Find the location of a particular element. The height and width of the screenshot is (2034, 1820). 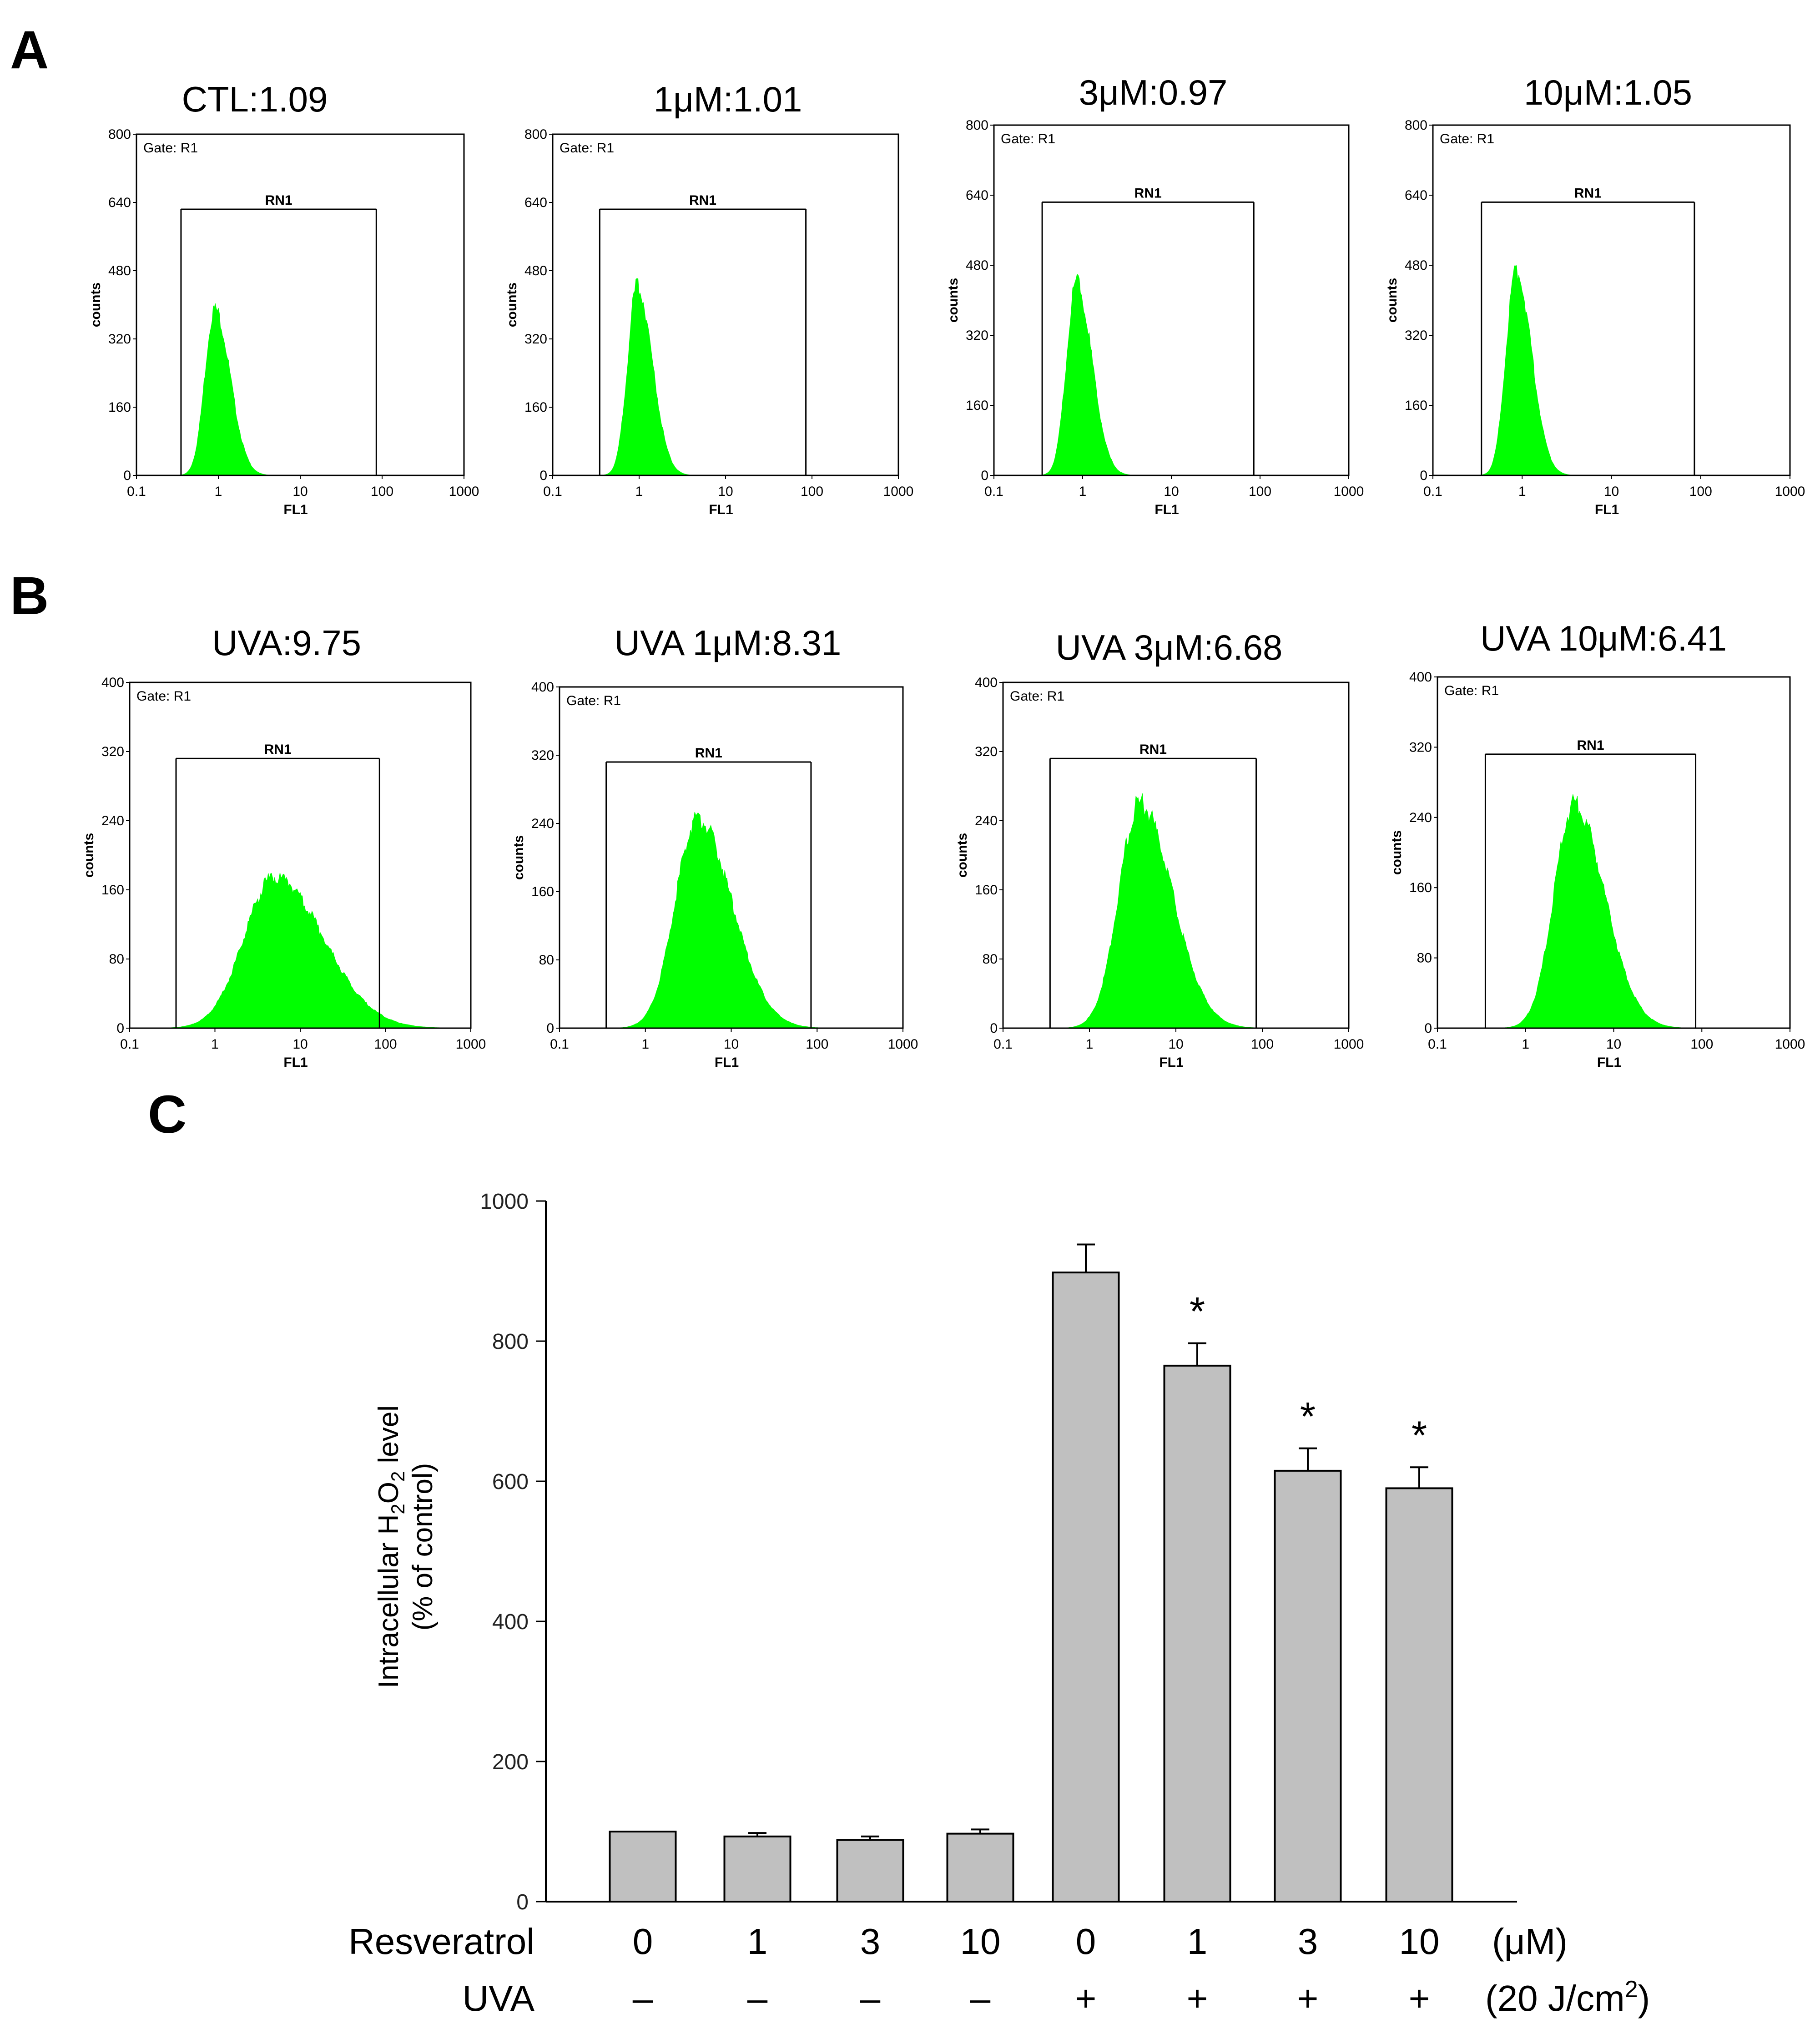

unit-part: 2 is located at coordinates (1632, 1989).